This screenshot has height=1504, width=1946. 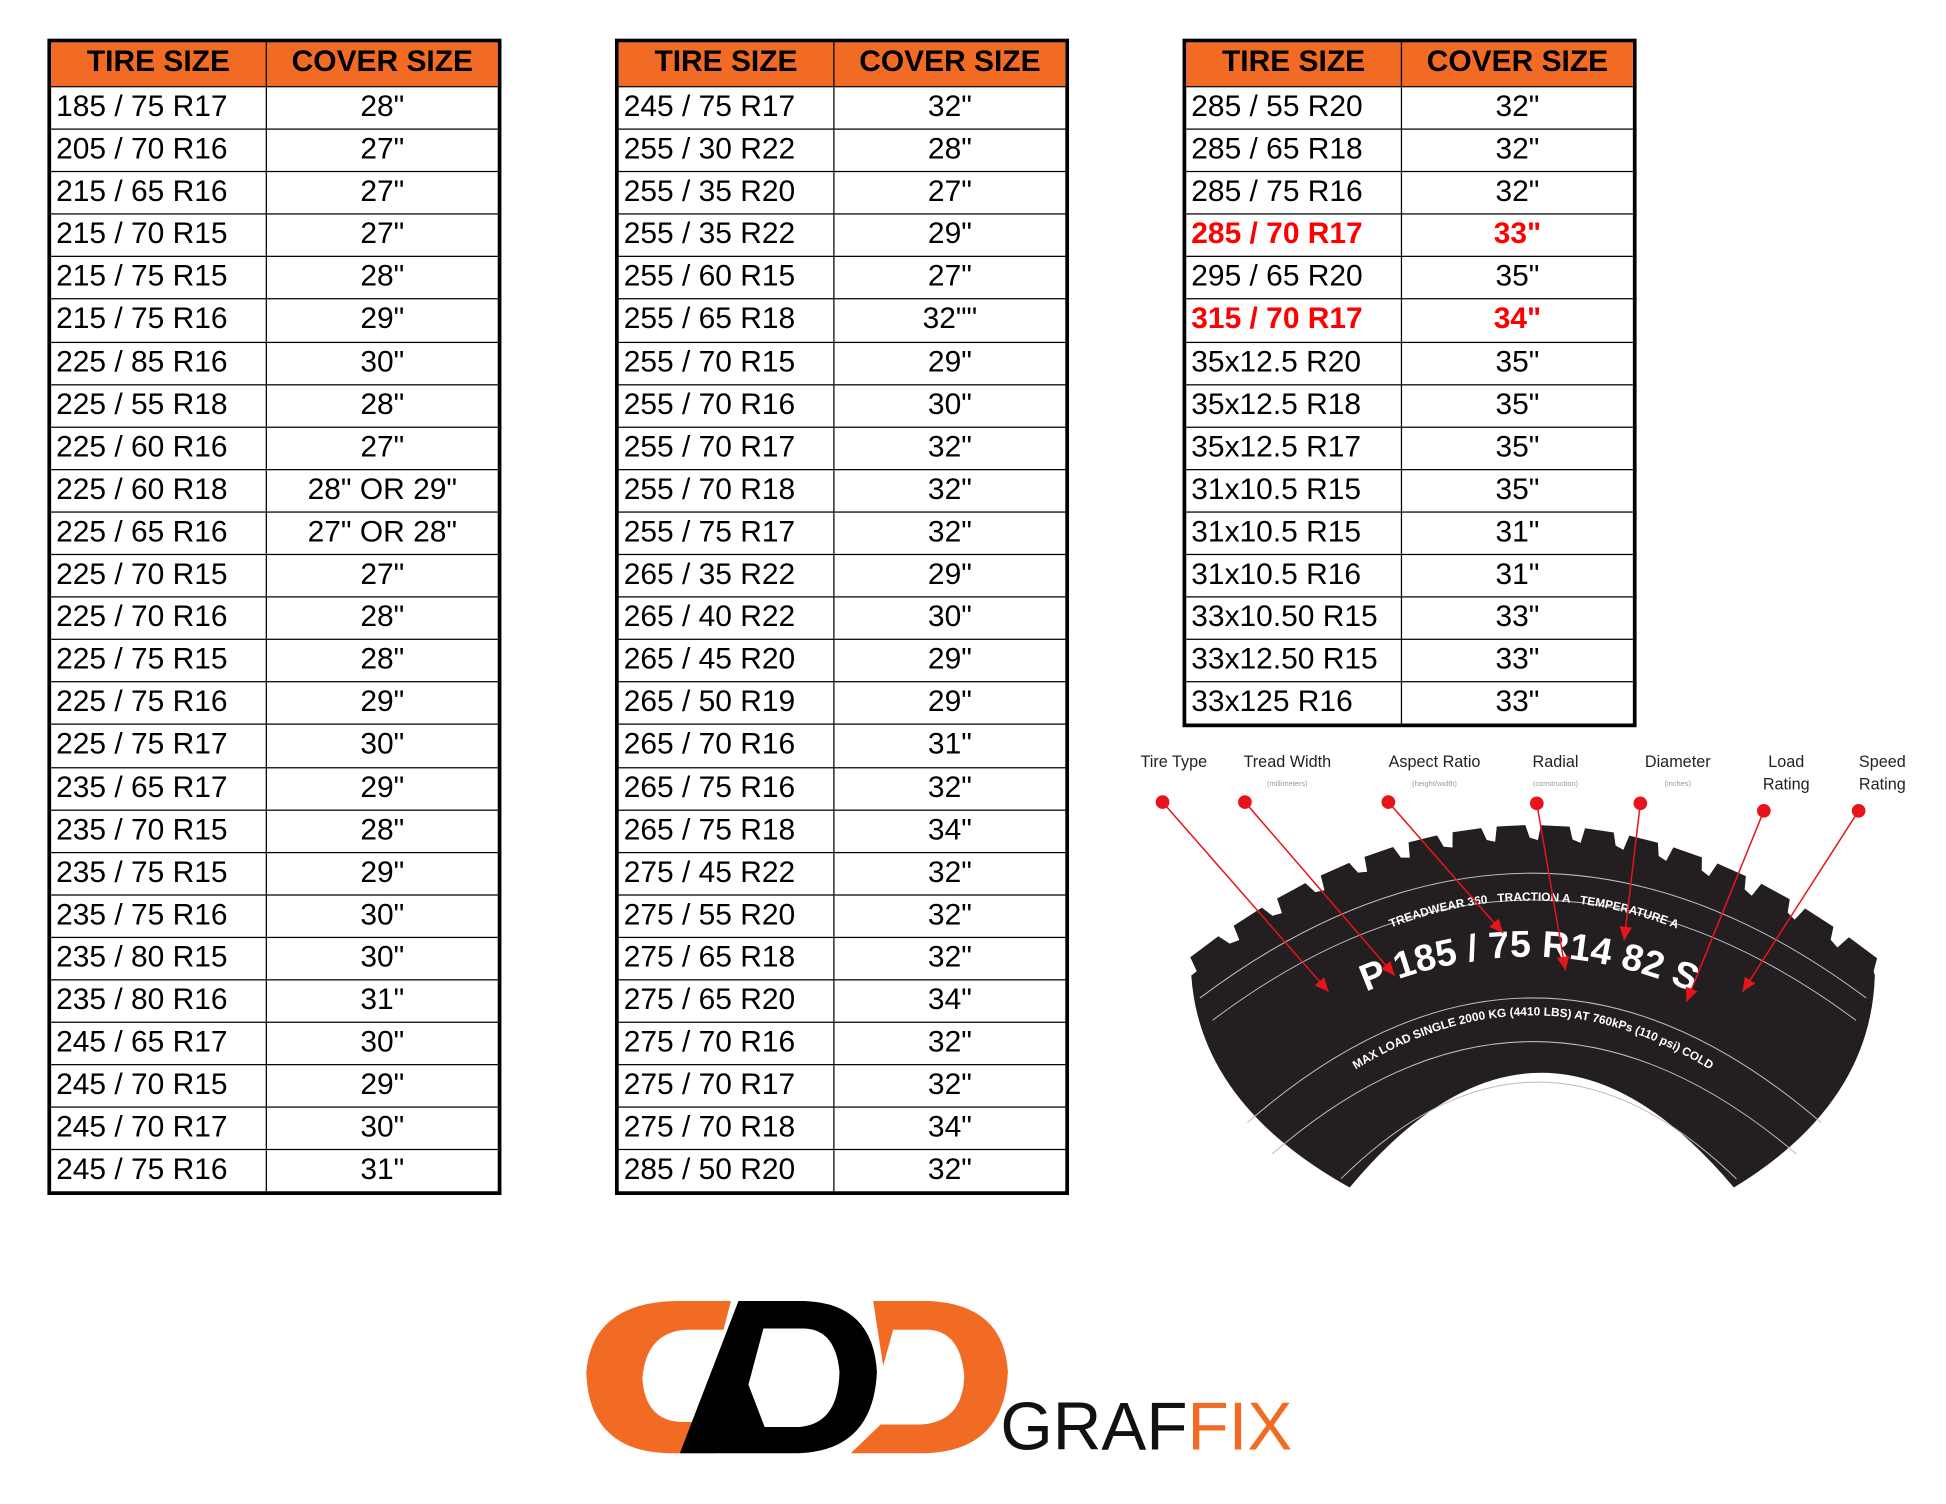 I want to click on logo-d-orange, so click(x=929, y=1377).